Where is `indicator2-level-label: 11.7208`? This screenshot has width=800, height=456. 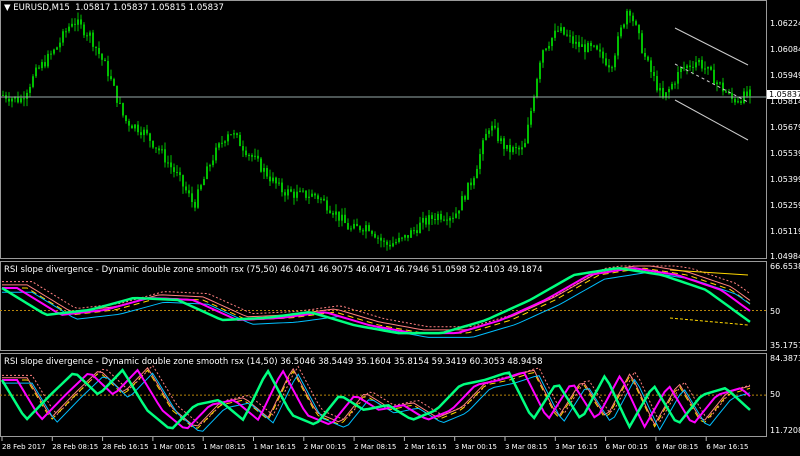 indicator2-level-label: 11.7208 is located at coordinates (785, 430).